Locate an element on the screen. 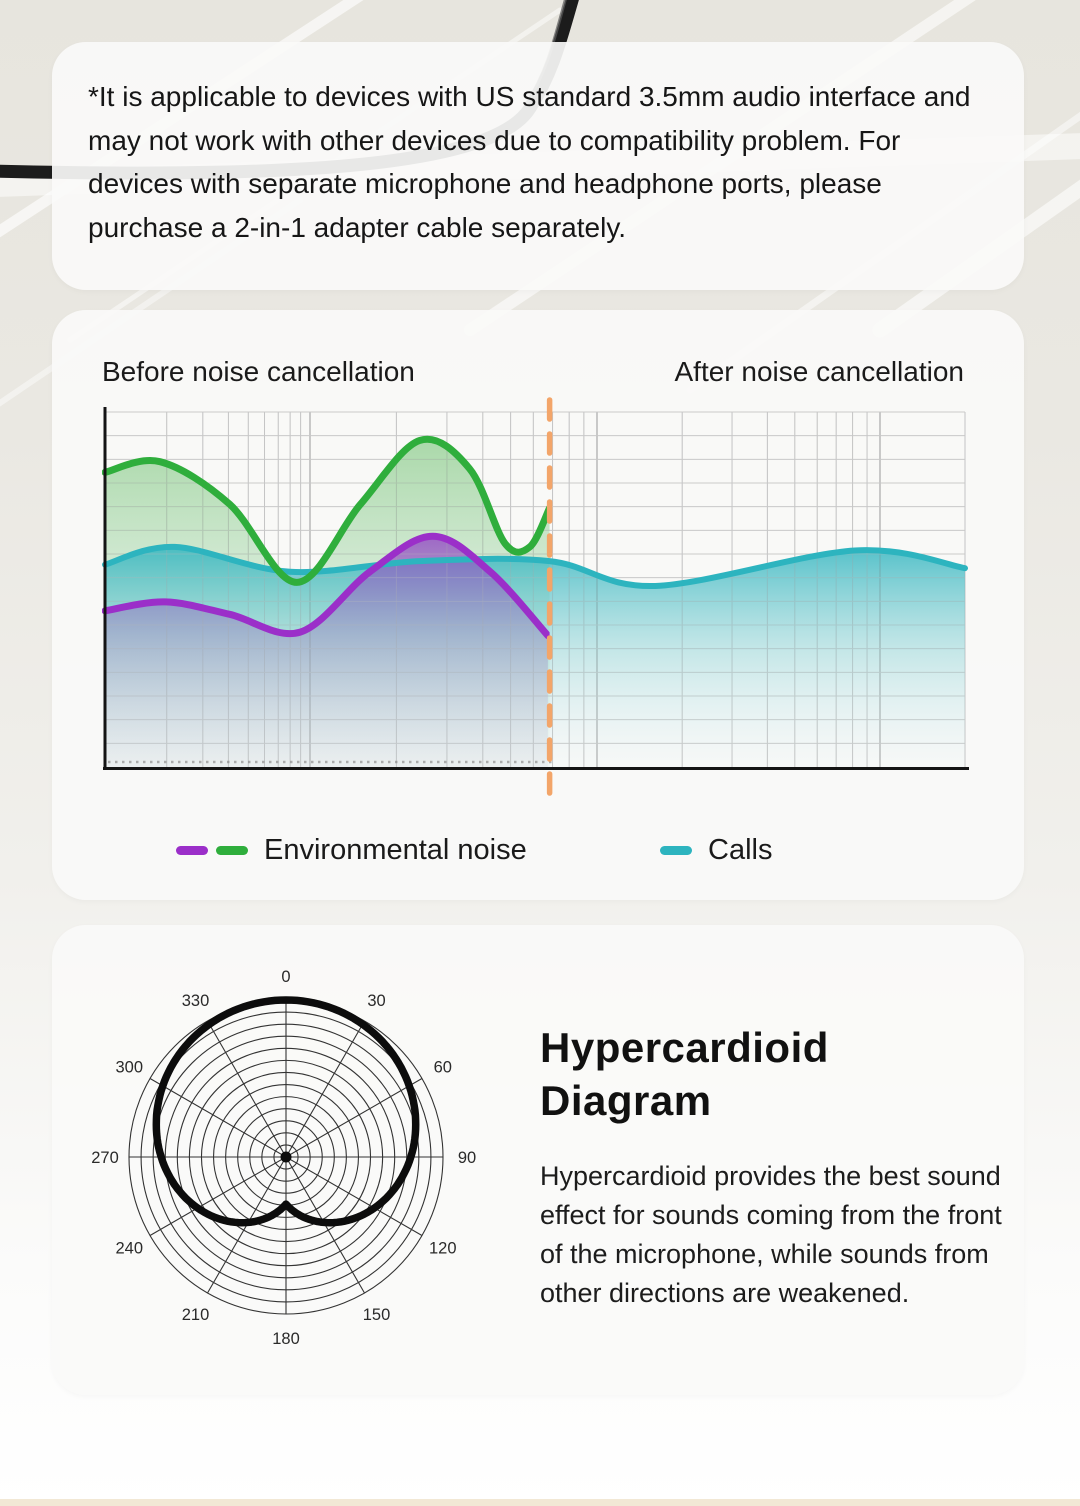  legend-dash-purple is located at coordinates (192, 850).